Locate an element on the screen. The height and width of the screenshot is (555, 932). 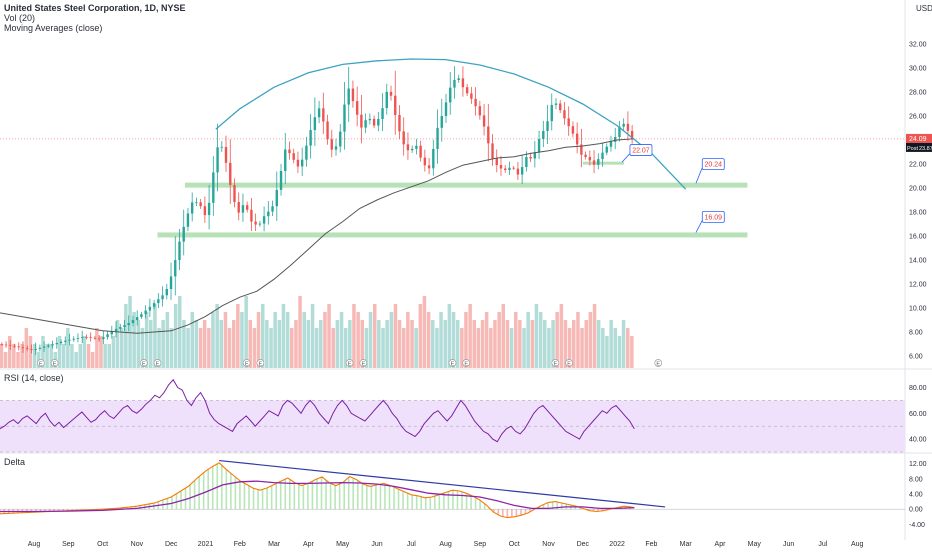
rsi-legend: RSI (14, close) is located at coordinates (34, 378).